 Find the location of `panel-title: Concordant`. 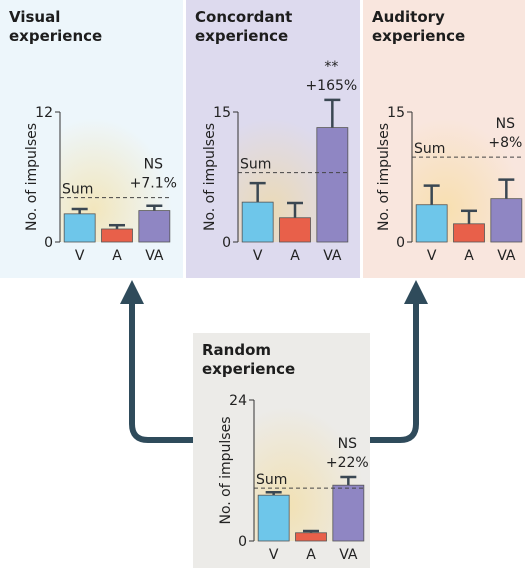

panel-title: Concordant is located at coordinates (243, 17).